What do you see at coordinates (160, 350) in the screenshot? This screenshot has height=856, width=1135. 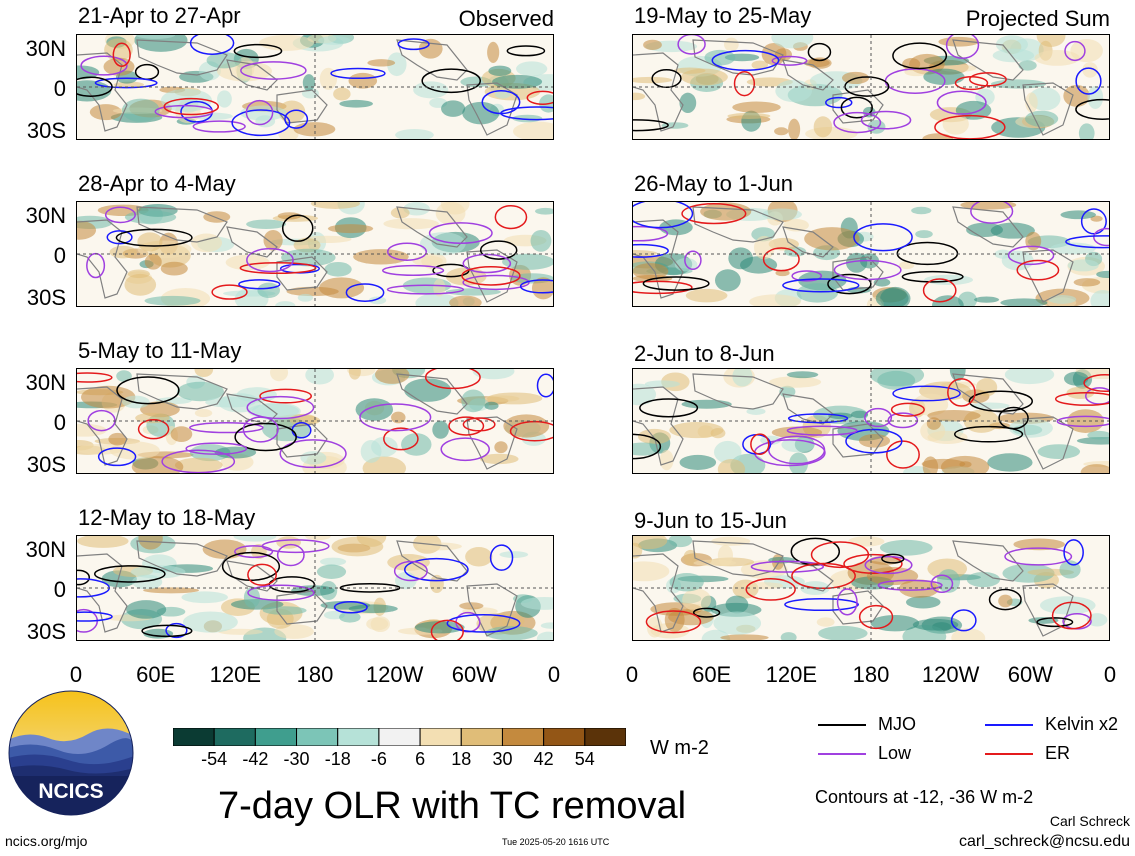 I see `panel-title-left-3: 5-May to 11-May` at bounding box center [160, 350].